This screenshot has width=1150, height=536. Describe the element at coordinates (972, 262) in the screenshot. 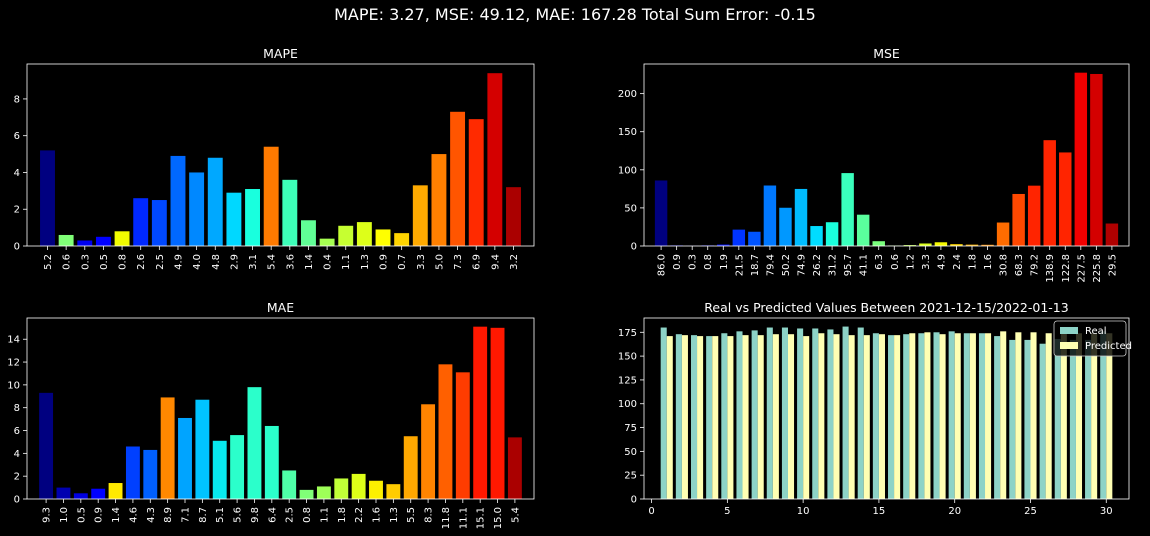

I see `x-tick-label: 1.8` at that location.